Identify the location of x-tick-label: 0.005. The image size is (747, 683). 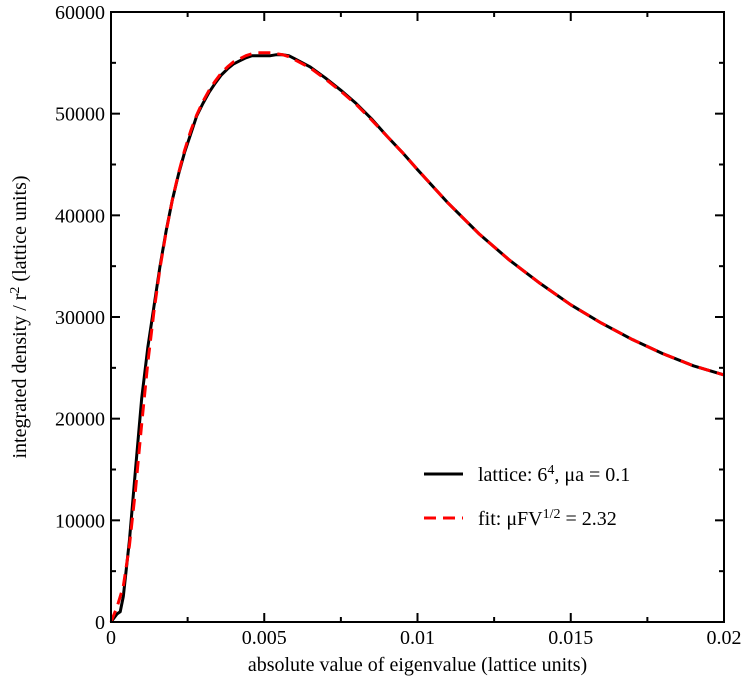
(264, 638).